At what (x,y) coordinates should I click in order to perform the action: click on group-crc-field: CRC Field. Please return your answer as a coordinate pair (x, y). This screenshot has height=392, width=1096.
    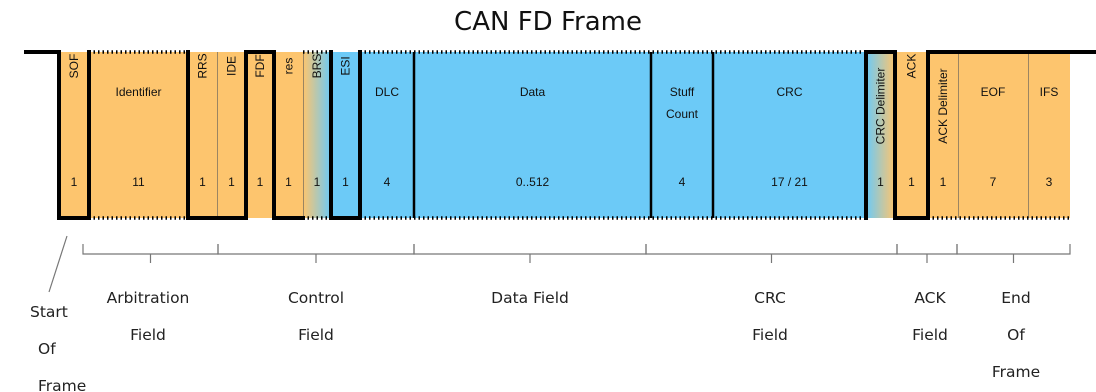
    Looking at the image, I should click on (771, 294).